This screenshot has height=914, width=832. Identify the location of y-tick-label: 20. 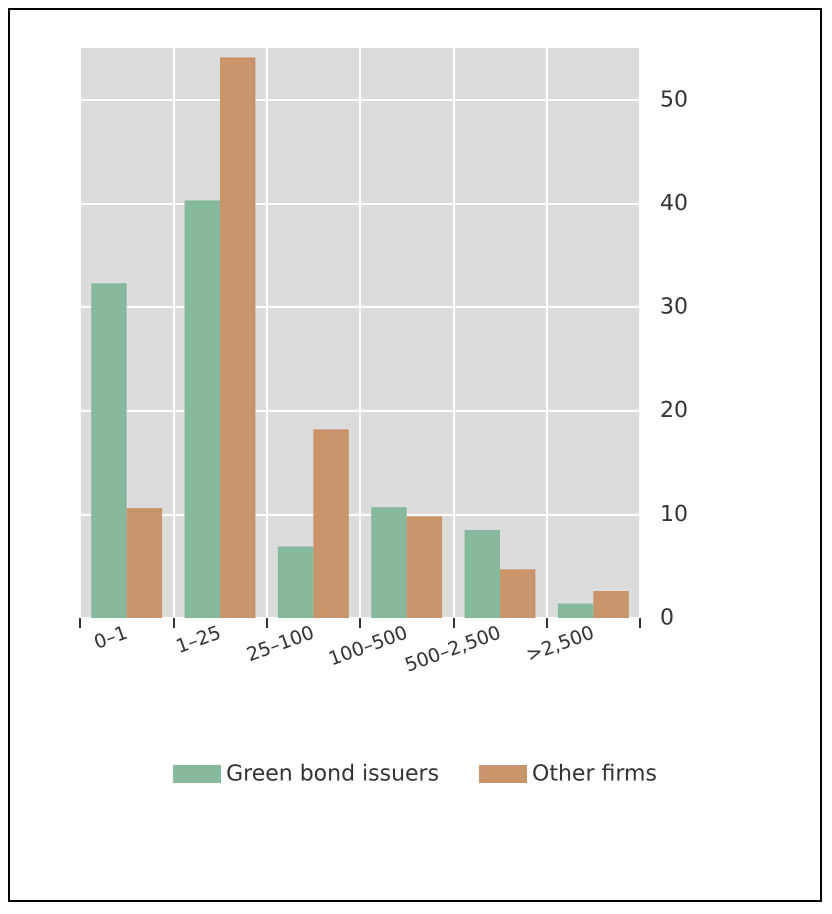
(674, 411).